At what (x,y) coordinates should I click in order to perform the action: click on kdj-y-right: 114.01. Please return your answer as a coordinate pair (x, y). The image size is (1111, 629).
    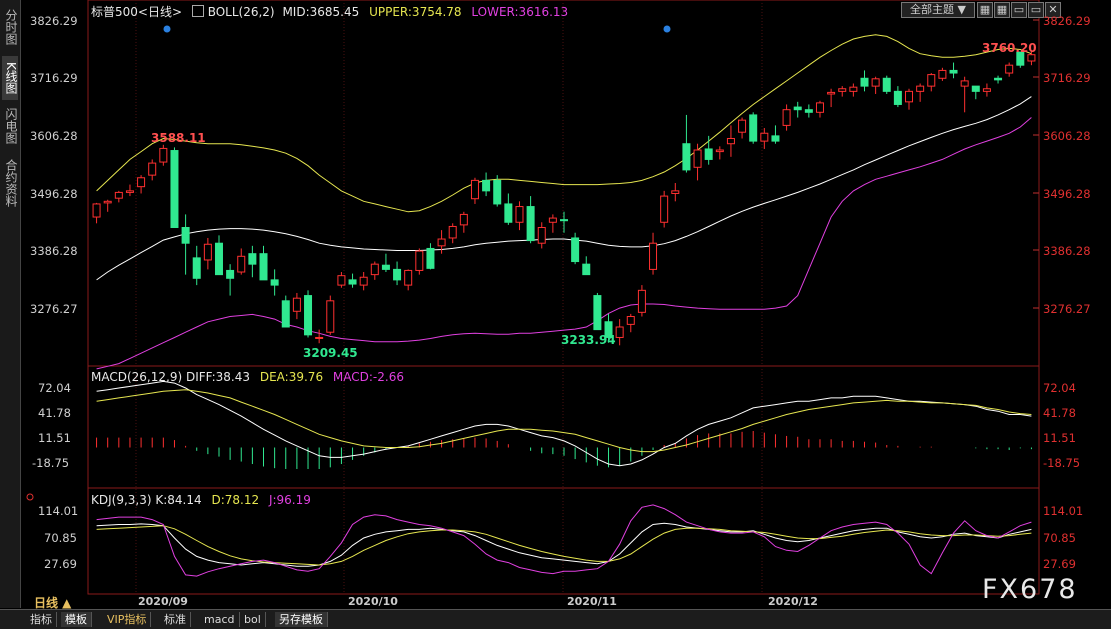
    Looking at the image, I should click on (1063, 511).